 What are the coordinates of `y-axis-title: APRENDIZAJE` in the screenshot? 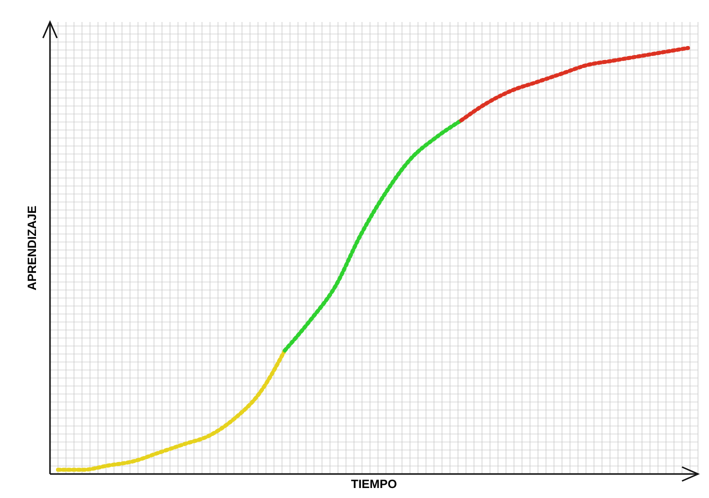 It's located at (32, 248).